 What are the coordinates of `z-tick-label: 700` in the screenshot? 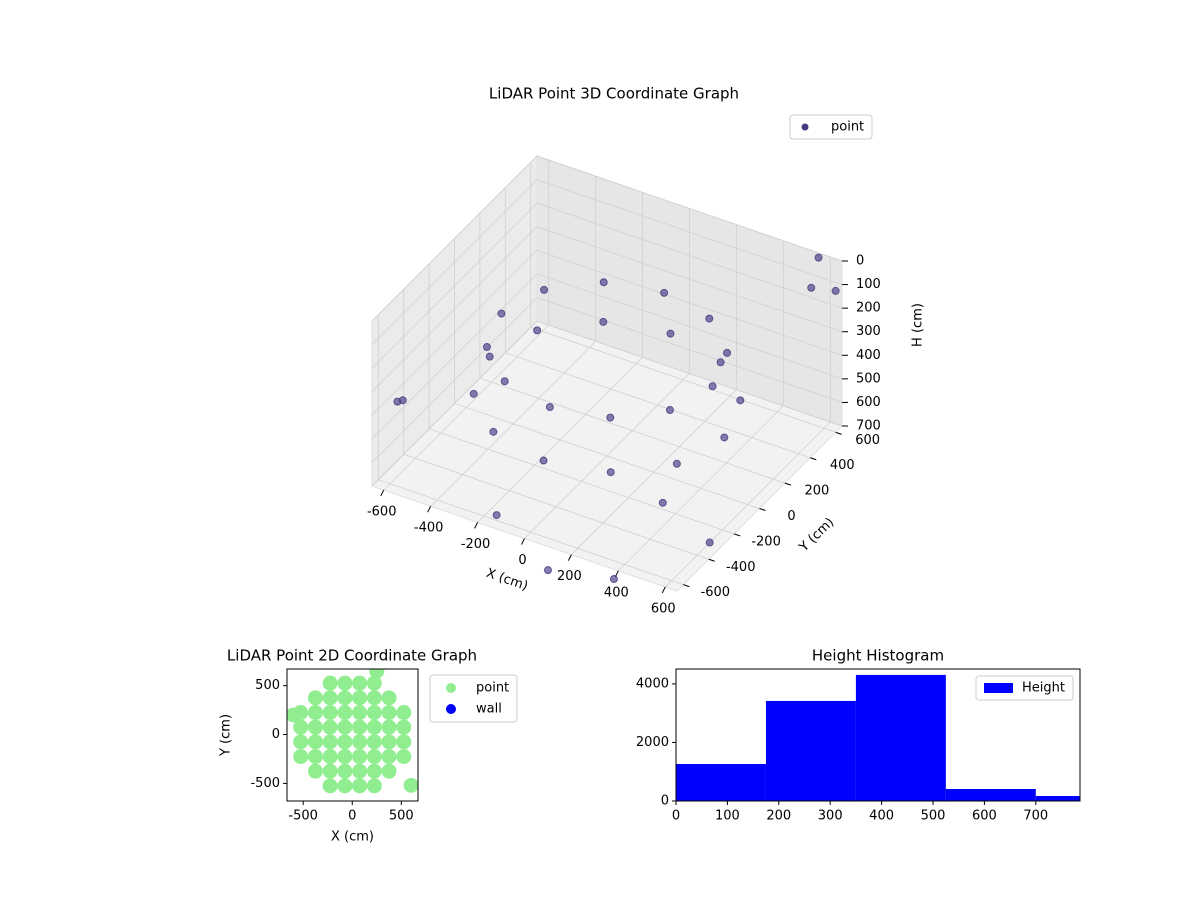 It's located at (868, 426).